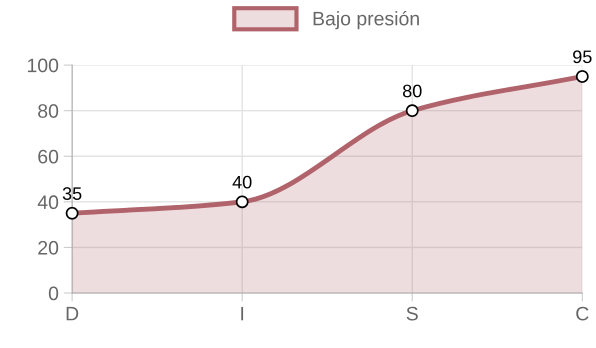 The image size is (596, 348). Describe the element at coordinates (582, 313) in the screenshot. I see `x-tick-label: C` at that location.